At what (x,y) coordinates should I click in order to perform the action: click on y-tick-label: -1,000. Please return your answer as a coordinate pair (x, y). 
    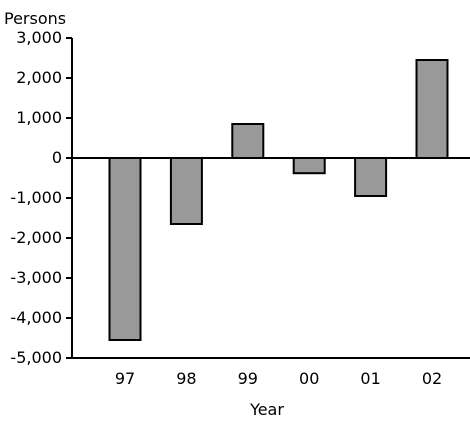
    Looking at the image, I should click on (36, 197).